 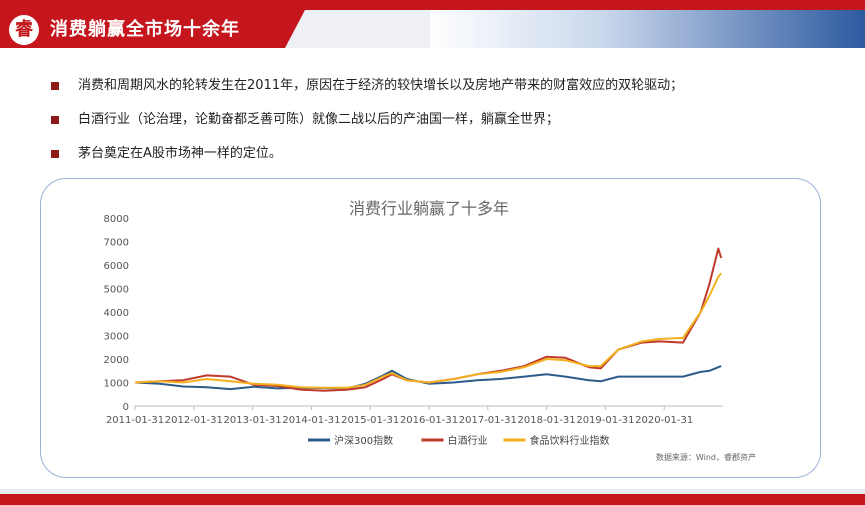 I want to click on x-tick-label: 2017-01-31, so click(x=488, y=420).